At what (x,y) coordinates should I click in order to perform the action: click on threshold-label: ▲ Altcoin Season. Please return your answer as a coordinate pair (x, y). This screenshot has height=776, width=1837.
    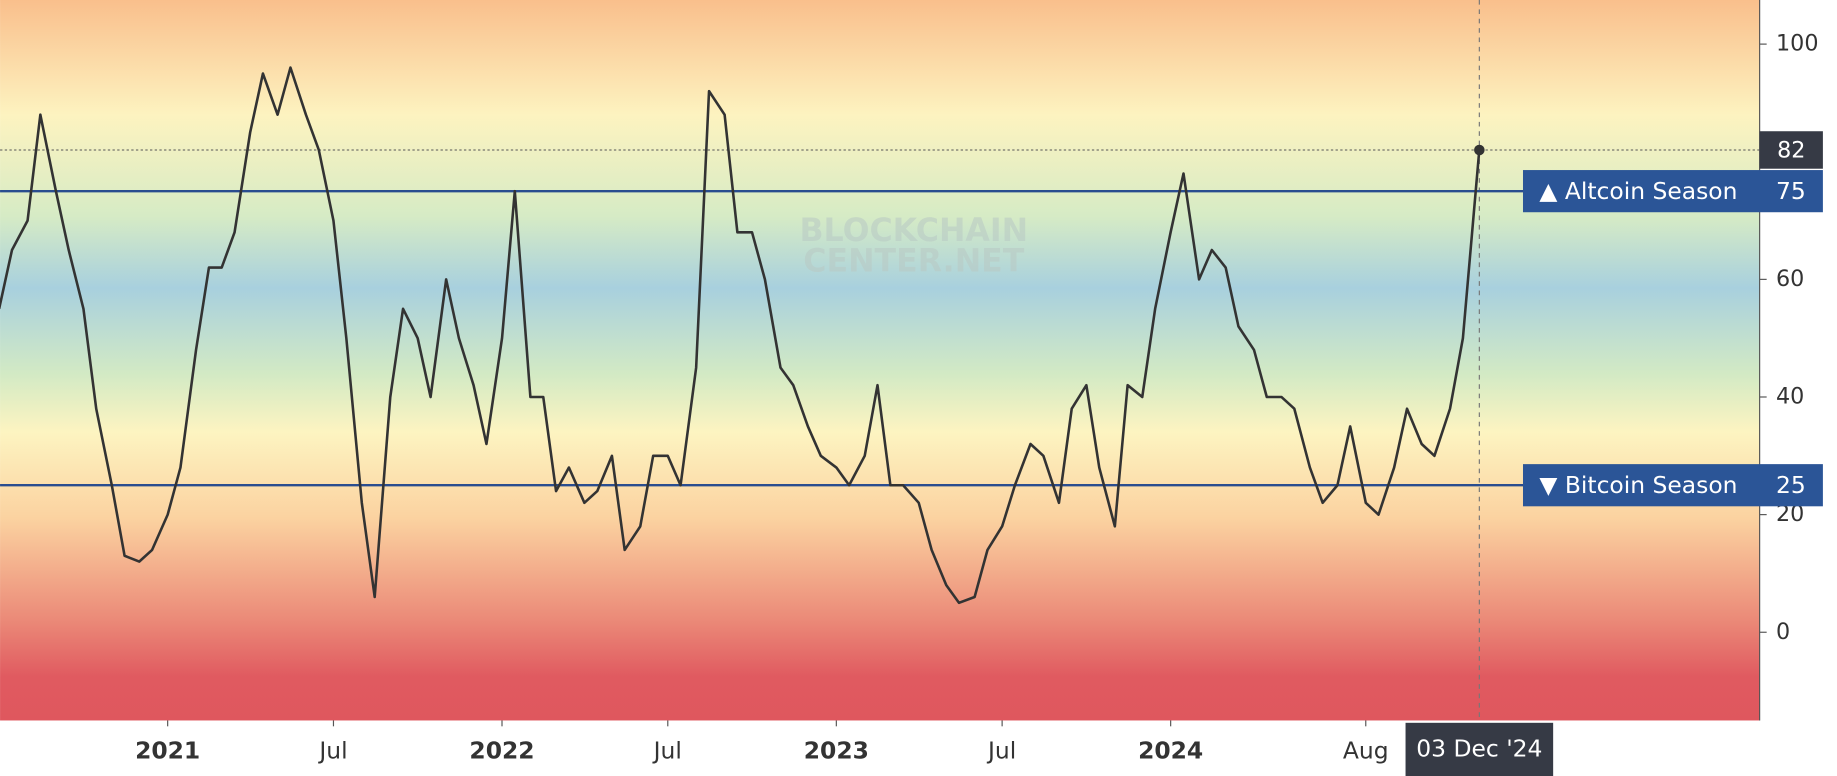
    Looking at the image, I should click on (1638, 191).